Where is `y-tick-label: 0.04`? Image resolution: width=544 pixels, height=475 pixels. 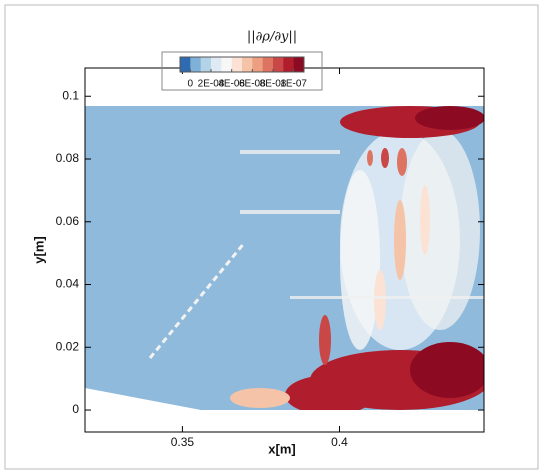 y-tick-label: 0.04 is located at coordinates (68, 284).